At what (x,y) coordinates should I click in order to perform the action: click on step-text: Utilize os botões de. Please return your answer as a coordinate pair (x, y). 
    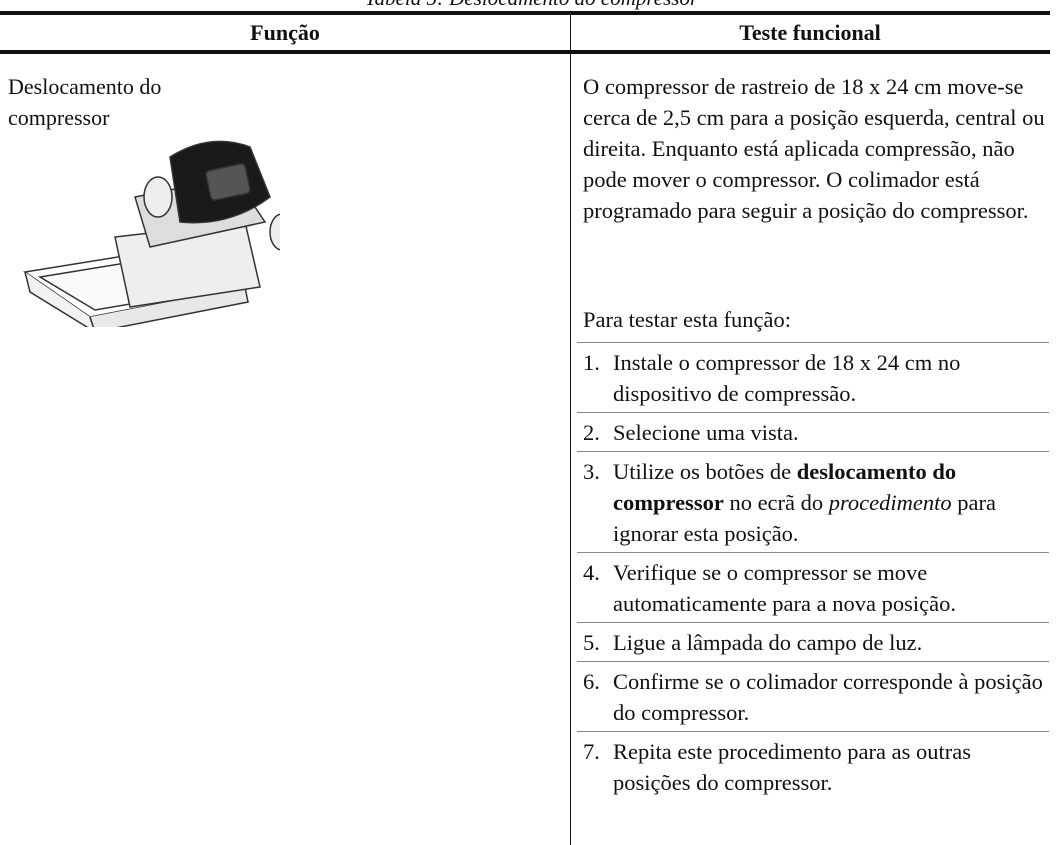
    Looking at the image, I should click on (705, 471).